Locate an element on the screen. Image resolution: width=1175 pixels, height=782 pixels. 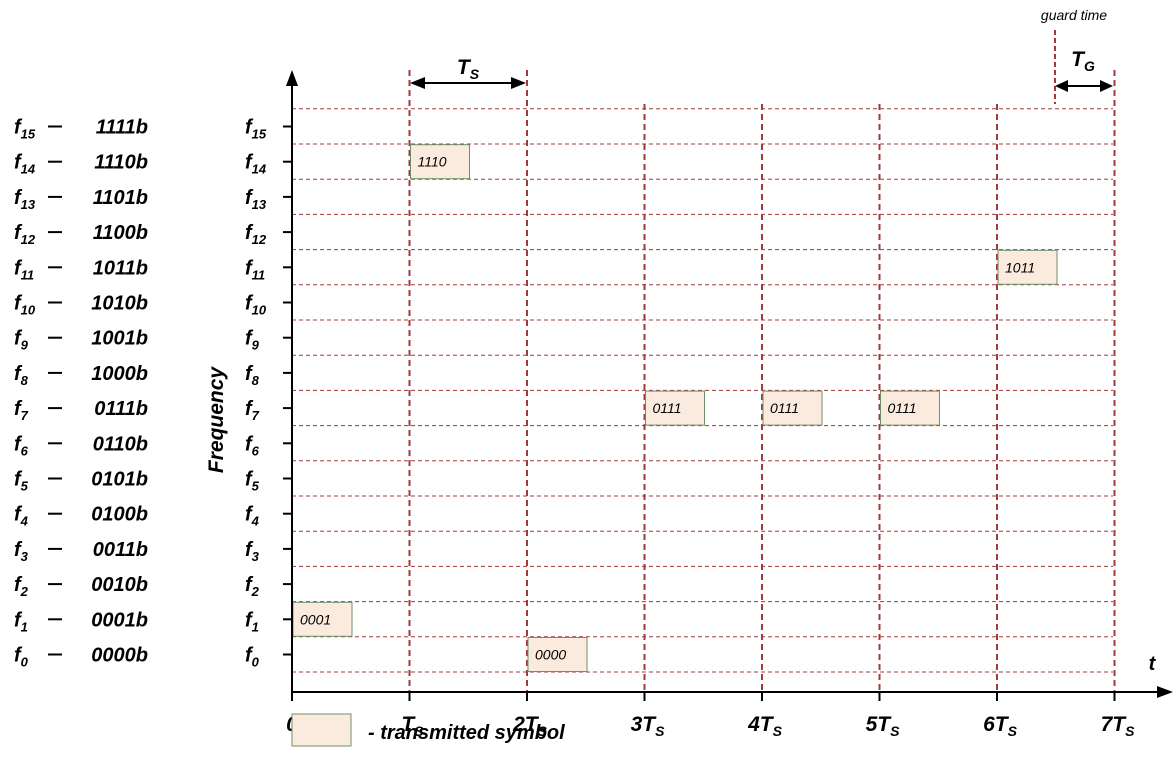
code-legend-name: f4 is located at coordinates (21, 516).